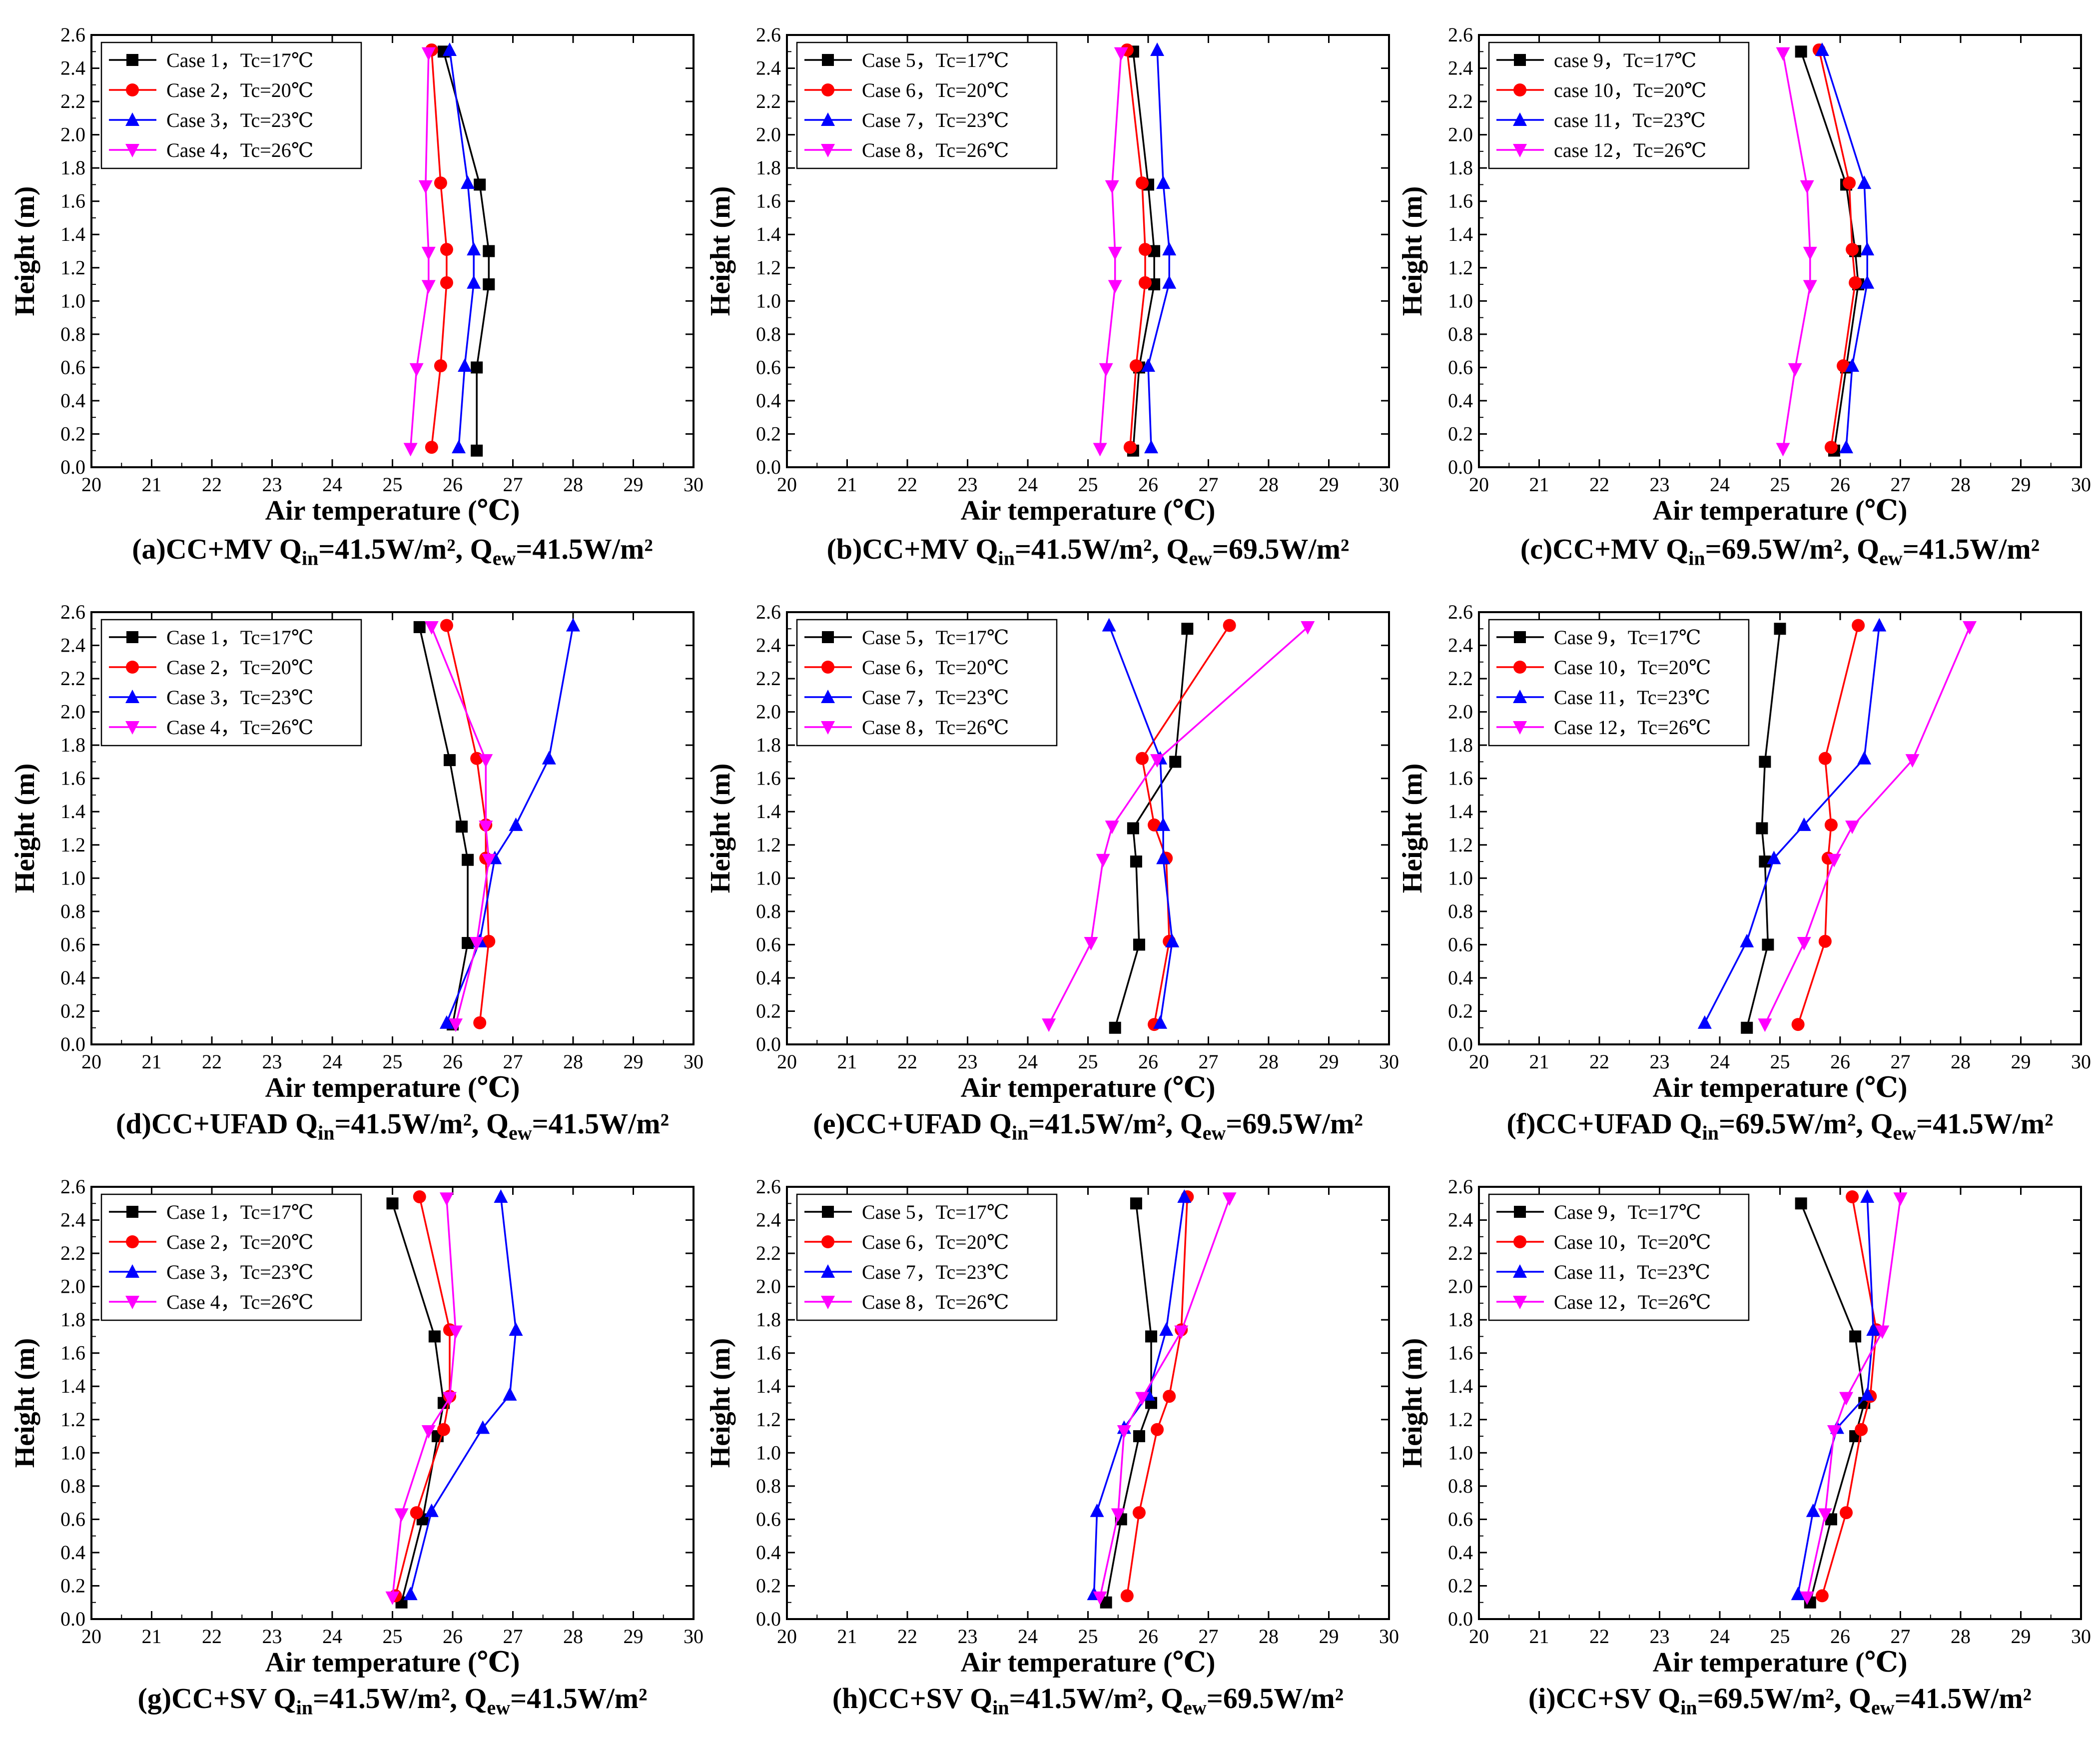 Image resolution: width=2100 pixels, height=1749 pixels. I want to click on legend-label: Case 12，Tc=26℃, so click(1632, 727).